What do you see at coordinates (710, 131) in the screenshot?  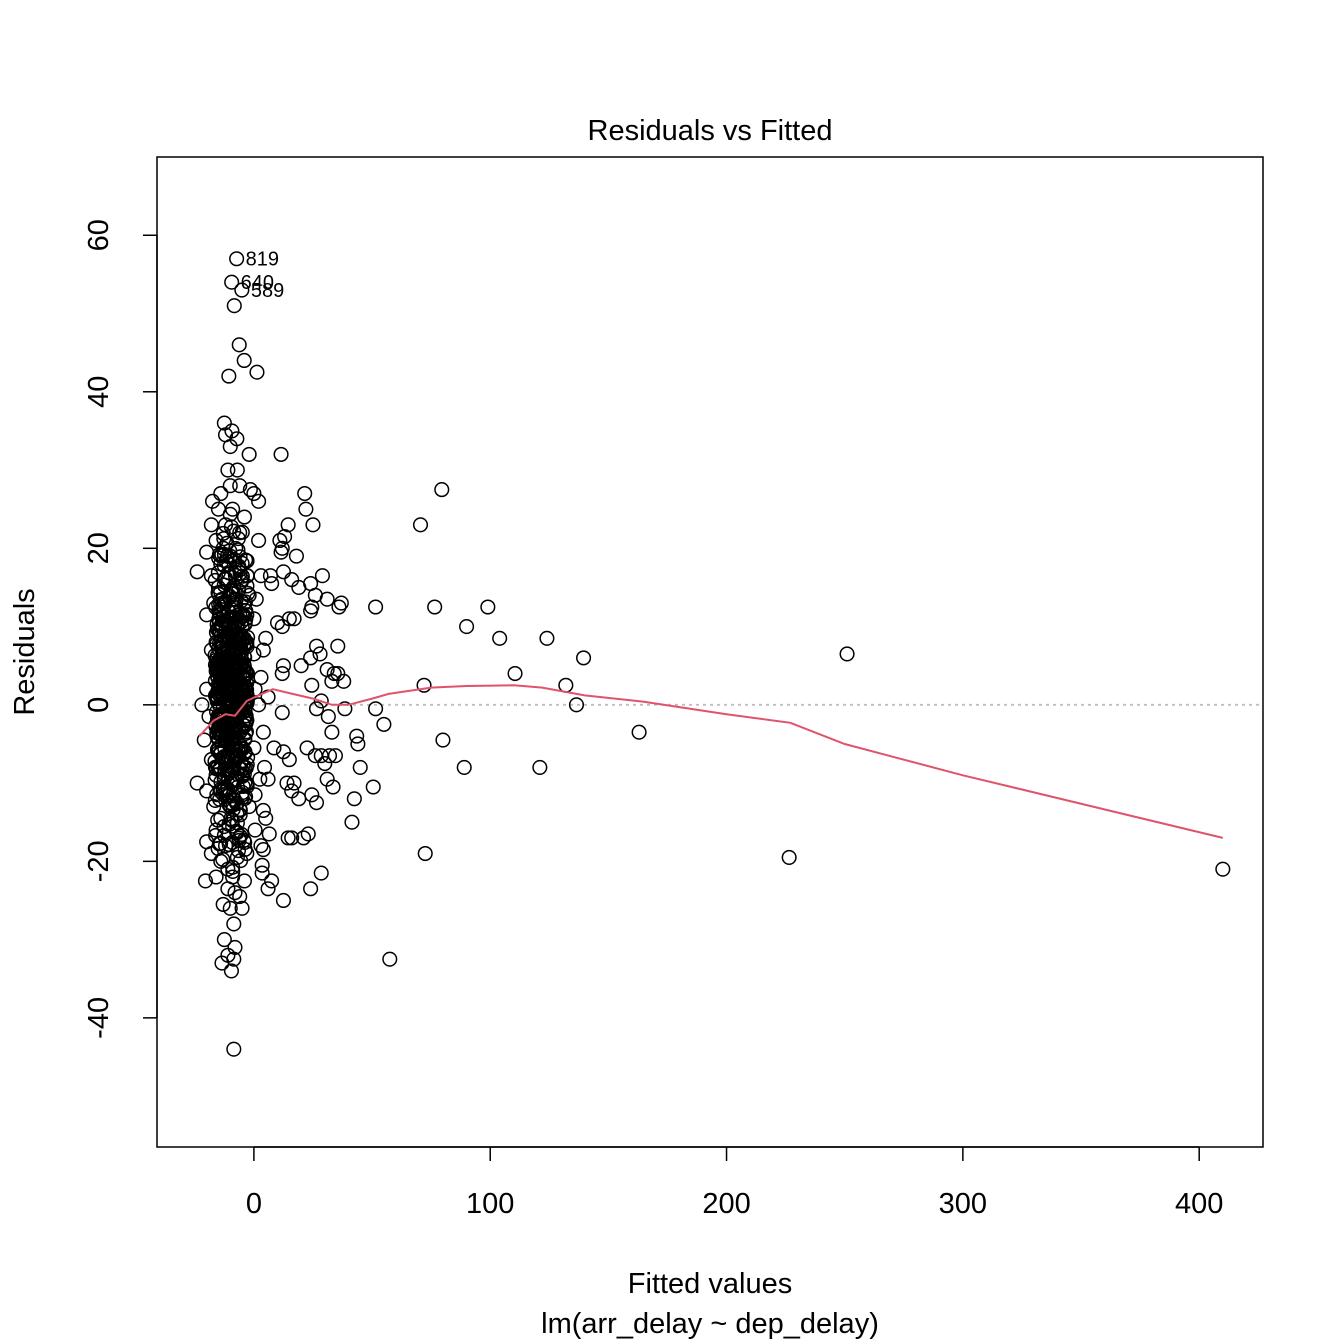 I see `chart-title: Residuals vs Fitted` at bounding box center [710, 131].